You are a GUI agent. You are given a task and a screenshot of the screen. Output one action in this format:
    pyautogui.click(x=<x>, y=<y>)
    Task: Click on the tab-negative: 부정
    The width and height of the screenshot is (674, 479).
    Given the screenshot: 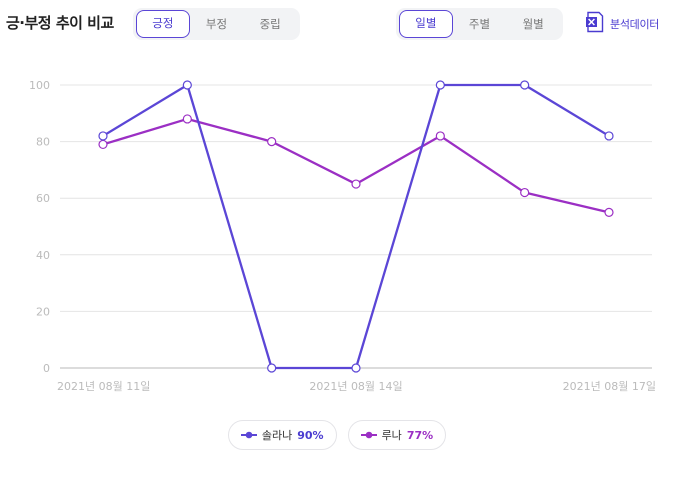 What is the action you would take?
    pyautogui.click(x=216, y=24)
    